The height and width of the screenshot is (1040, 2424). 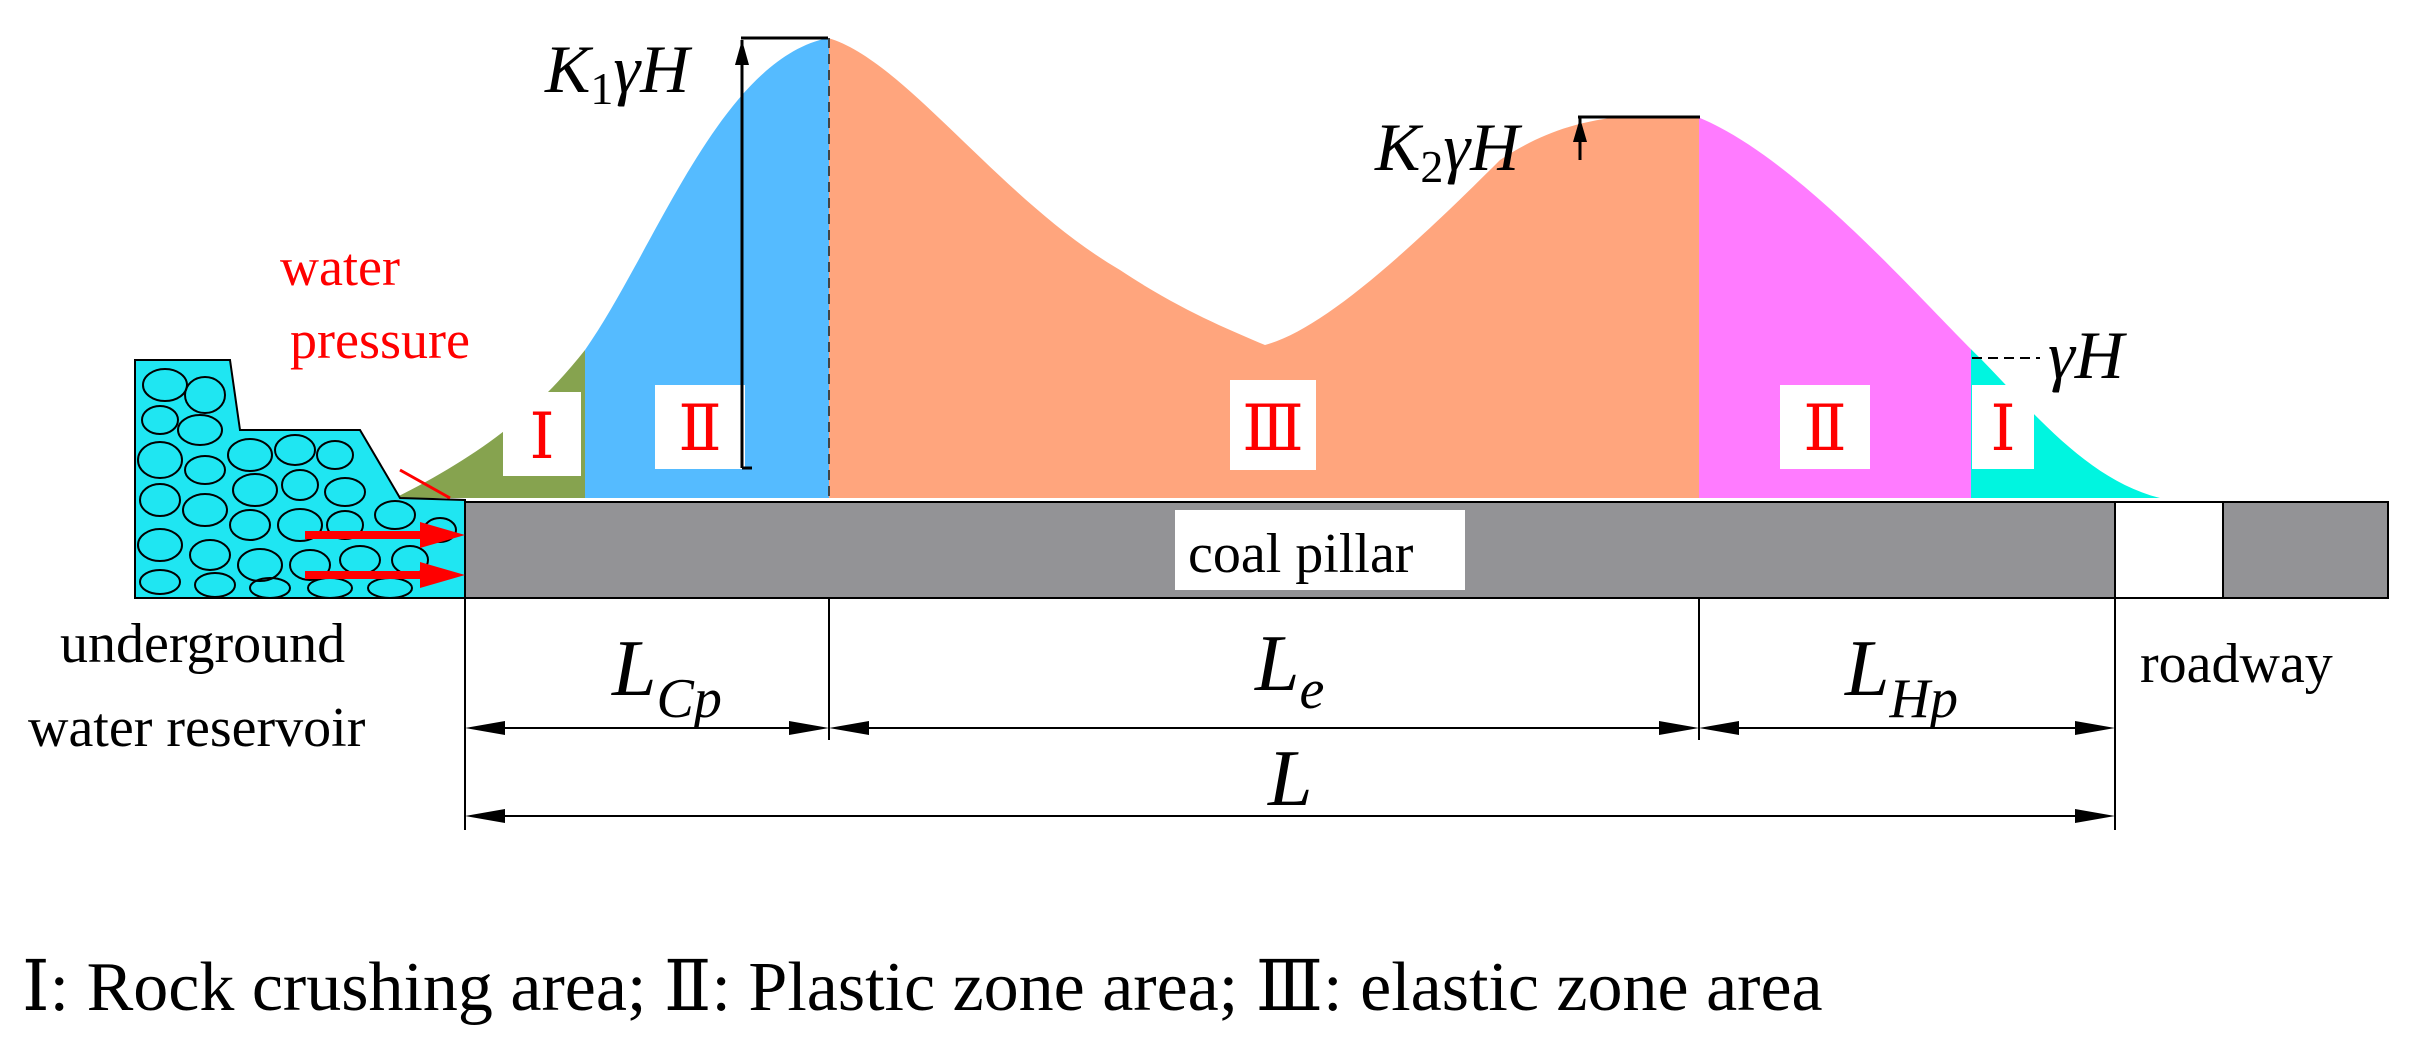 What do you see at coordinates (2169, 550) in the screenshot?
I see `roadway-gap` at bounding box center [2169, 550].